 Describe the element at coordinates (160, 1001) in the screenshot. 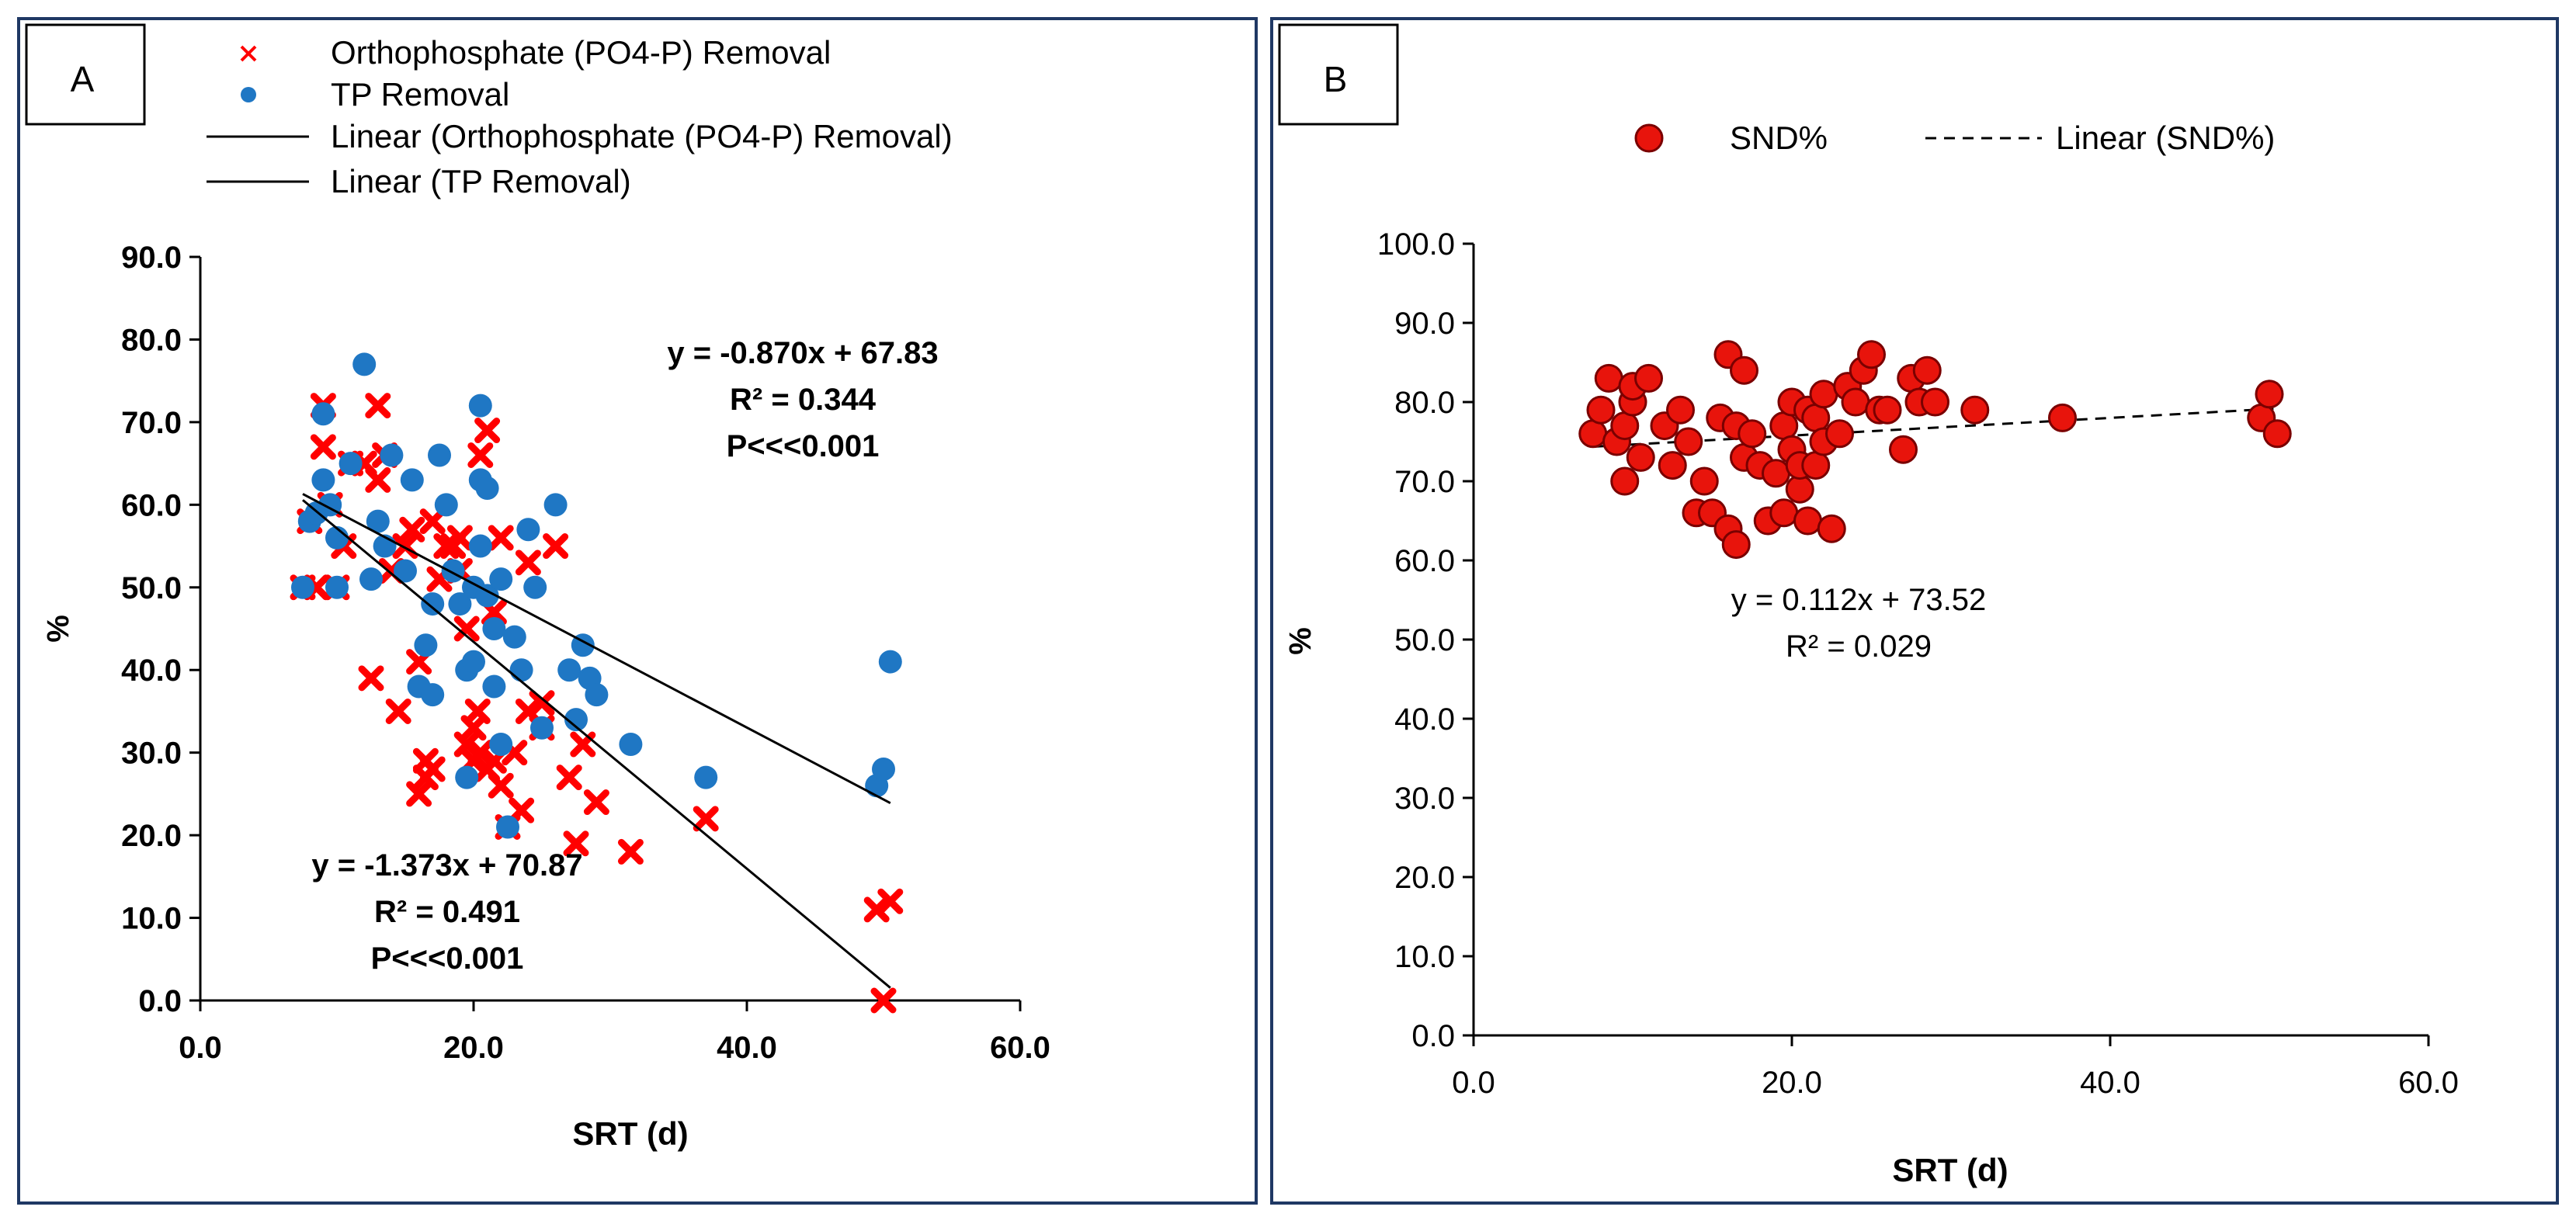

I see `a-y-tick-label: 0.0` at that location.